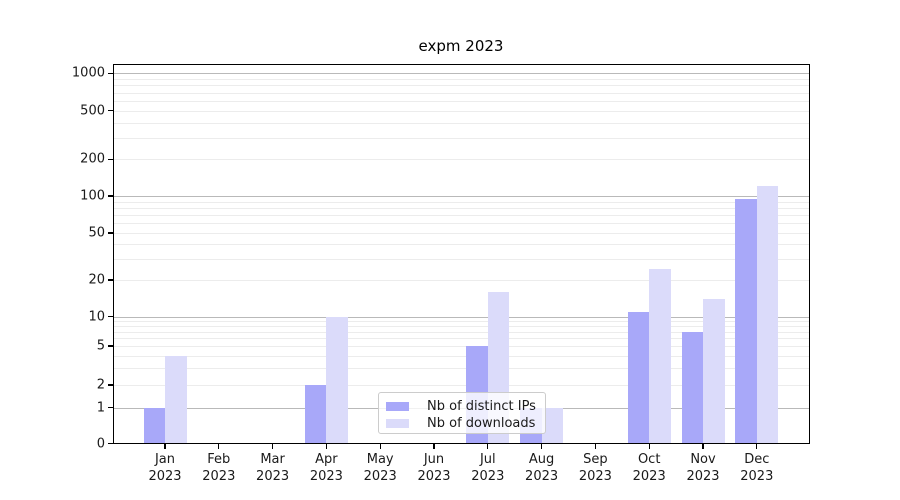  I want to click on bar-downloads-jan, so click(176, 399).